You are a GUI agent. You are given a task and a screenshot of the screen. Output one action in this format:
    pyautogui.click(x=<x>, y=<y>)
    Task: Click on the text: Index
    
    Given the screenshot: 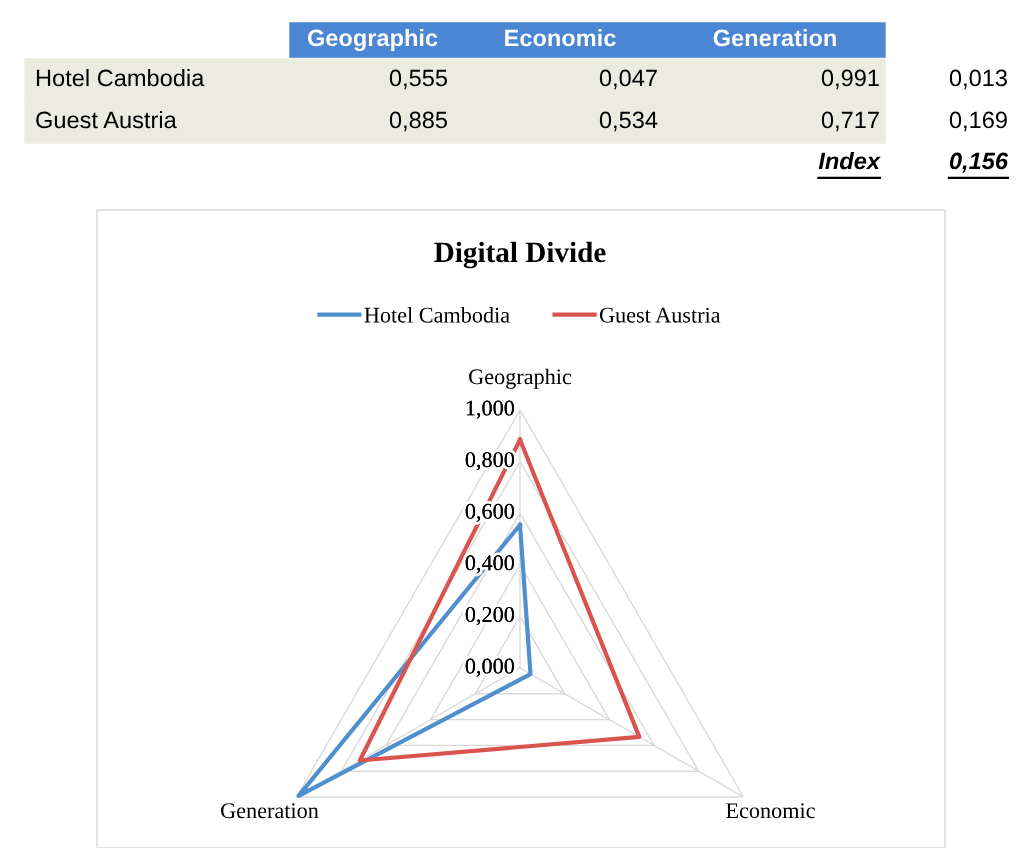 What is the action you would take?
    pyautogui.click(x=849, y=161)
    